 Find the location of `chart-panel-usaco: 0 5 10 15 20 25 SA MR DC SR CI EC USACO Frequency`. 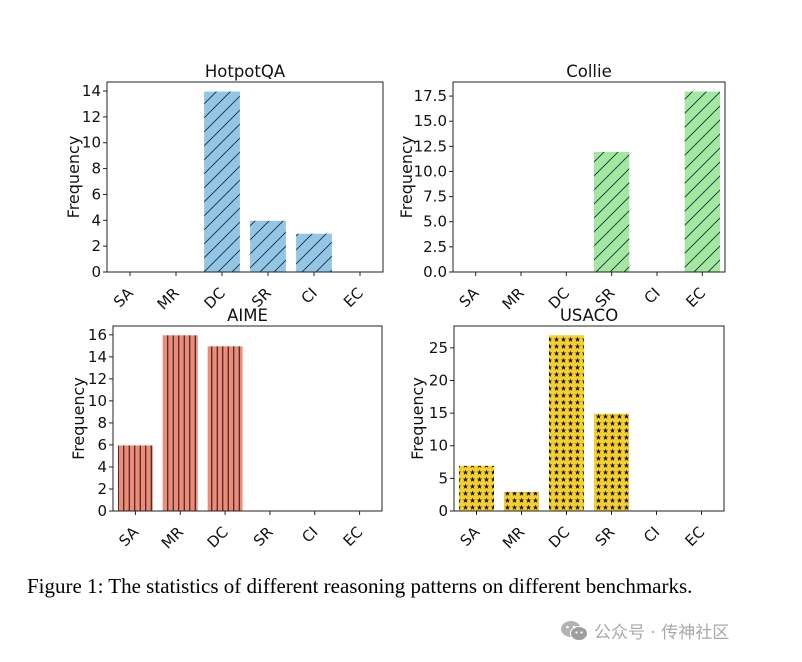

chart-panel-usaco: 0 5 10 15 20 25 SA MR DC SR CI EC USACO Frequency is located at coordinates (566, 429).